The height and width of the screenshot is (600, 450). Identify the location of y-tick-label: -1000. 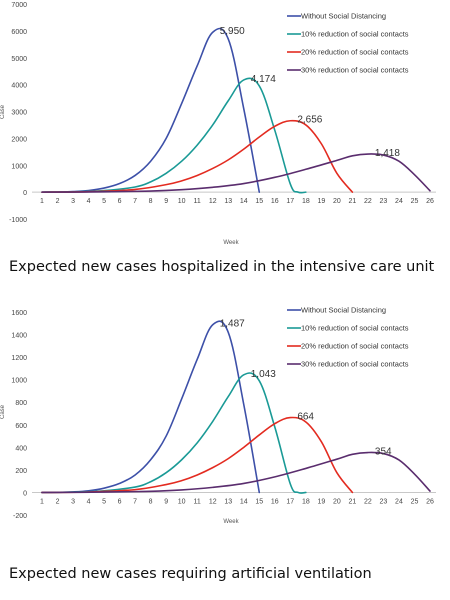
(18, 220).